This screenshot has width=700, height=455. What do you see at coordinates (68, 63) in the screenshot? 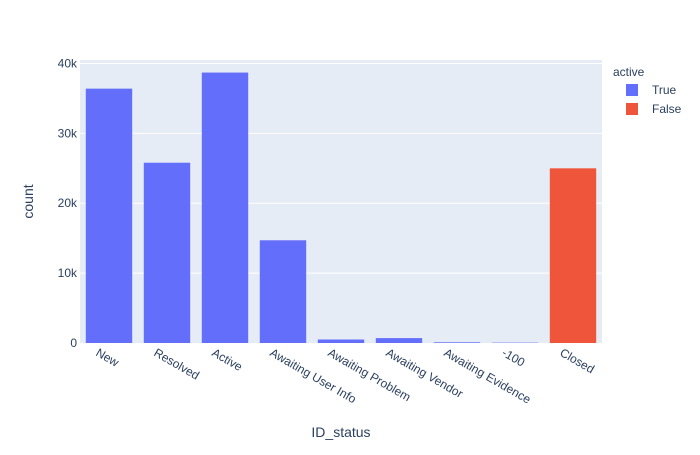
I see `y-tick-label: 40k` at bounding box center [68, 63].